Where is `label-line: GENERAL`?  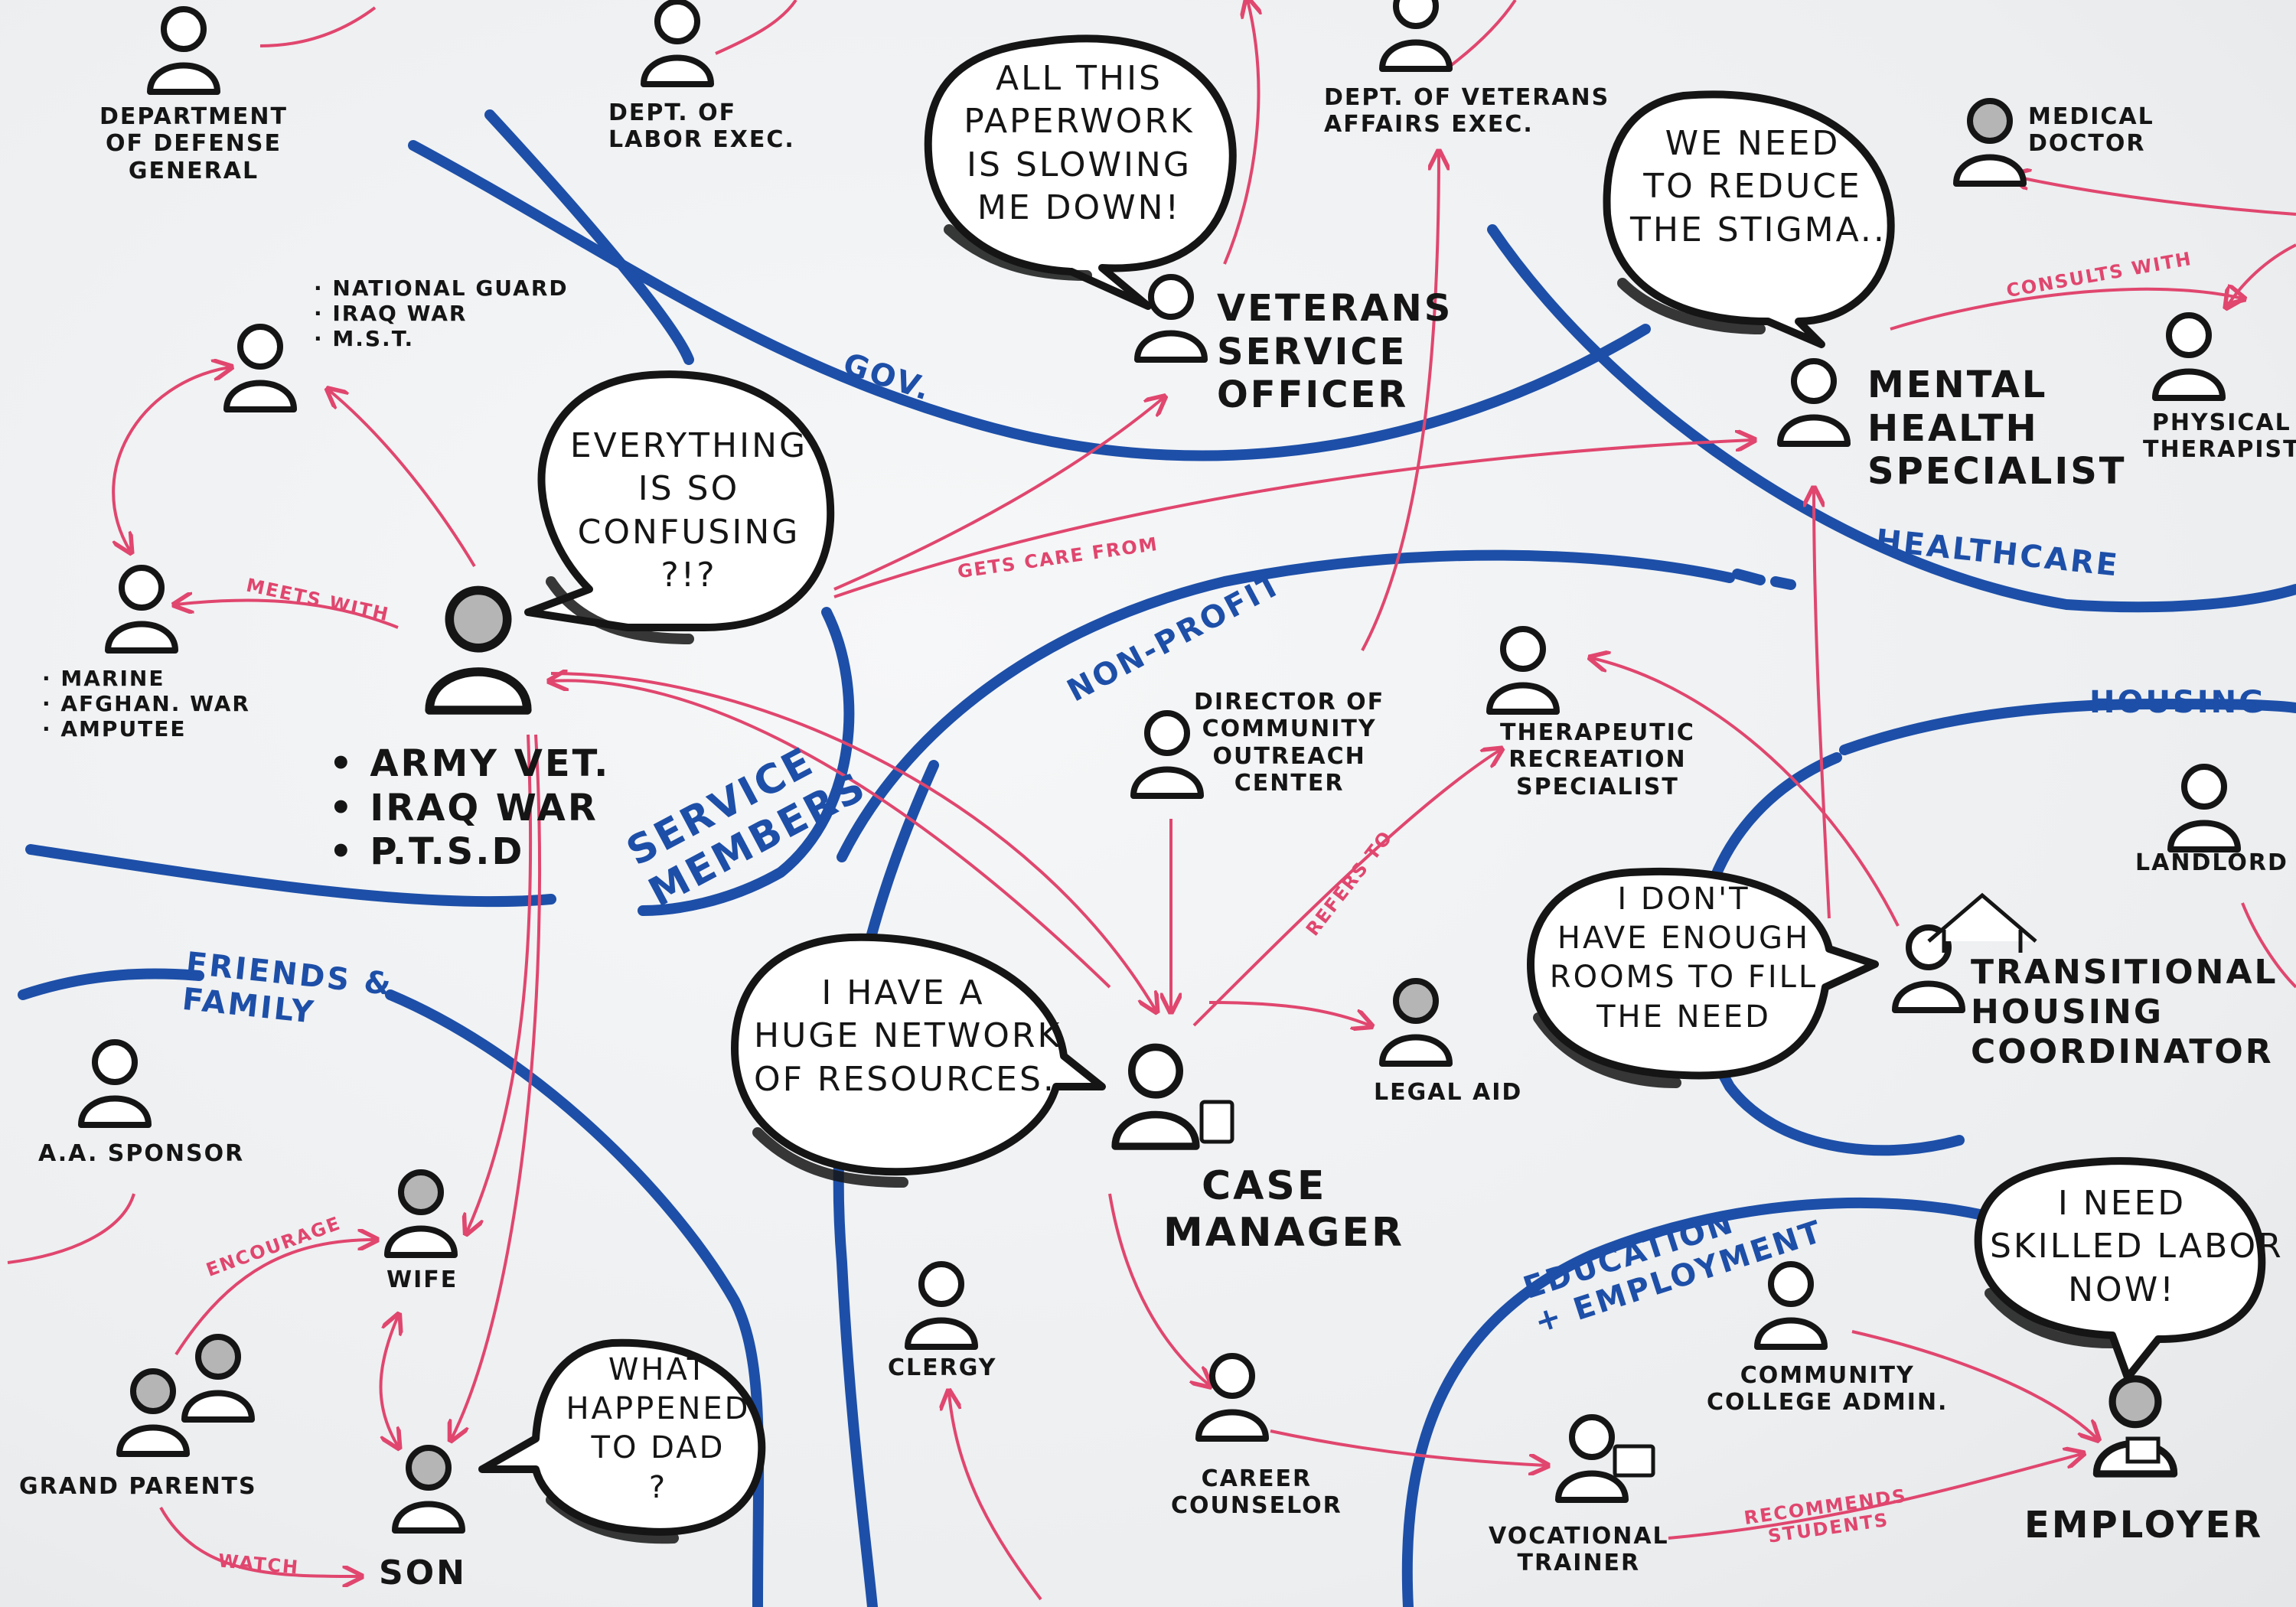
label-line: GENERAL is located at coordinates (193, 170).